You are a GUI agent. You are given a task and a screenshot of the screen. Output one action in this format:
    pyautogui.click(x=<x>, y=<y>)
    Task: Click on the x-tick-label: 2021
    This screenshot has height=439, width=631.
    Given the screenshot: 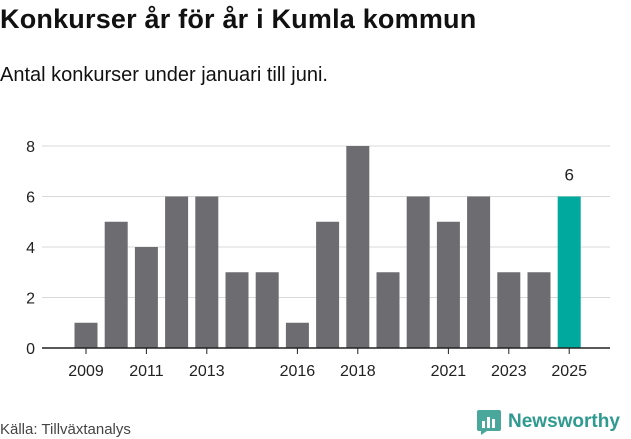 What is the action you would take?
    pyautogui.click(x=449, y=371)
    